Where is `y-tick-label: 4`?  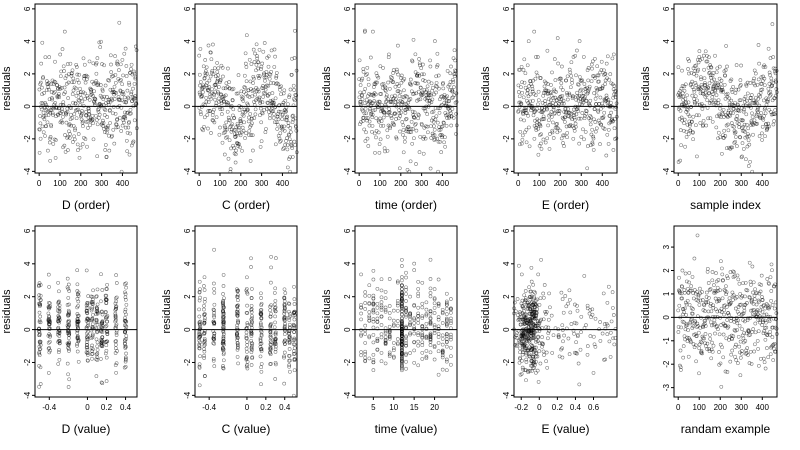
y-tick-label: 4 is located at coordinates (187, 41).